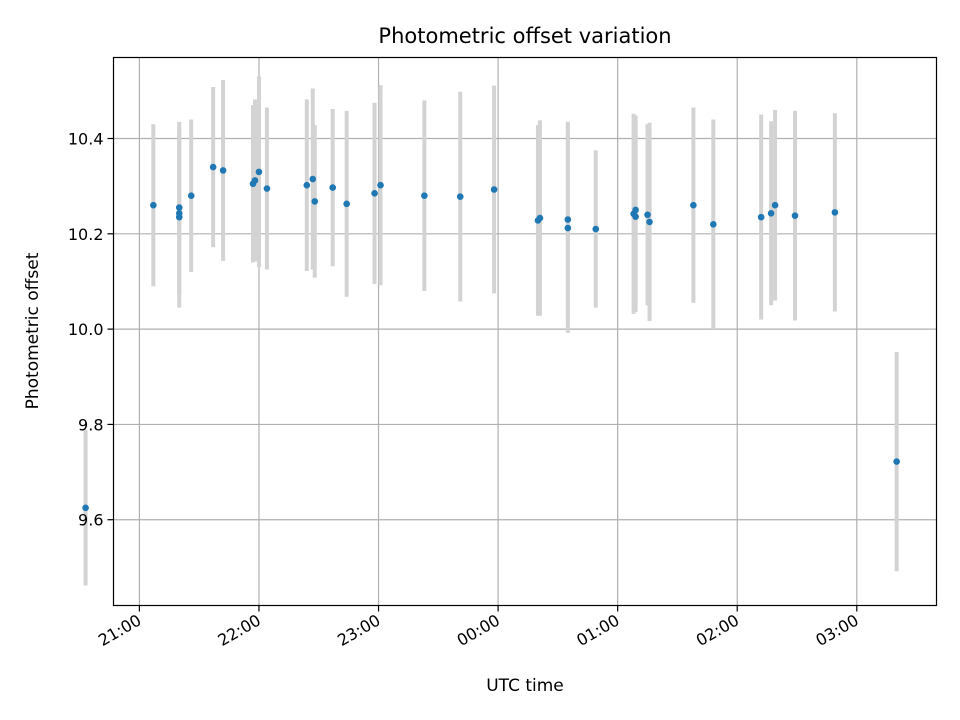 This screenshot has height=720, width=960. Describe the element at coordinates (86, 139) in the screenshot. I see `y-tick-label: 10.4` at that location.